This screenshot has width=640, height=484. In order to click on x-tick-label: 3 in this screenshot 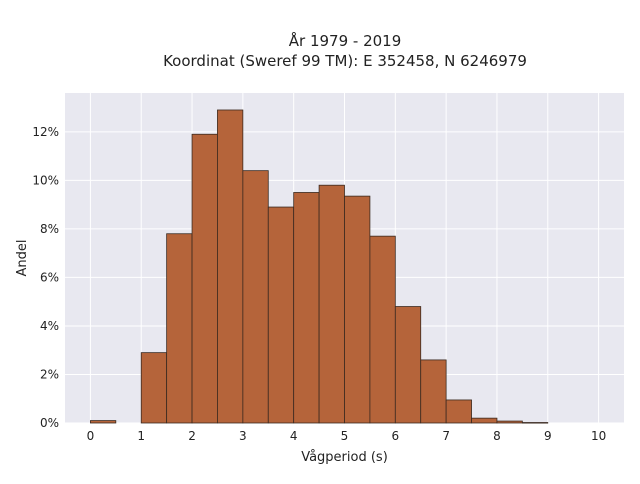, I will do `click(243, 436)`.